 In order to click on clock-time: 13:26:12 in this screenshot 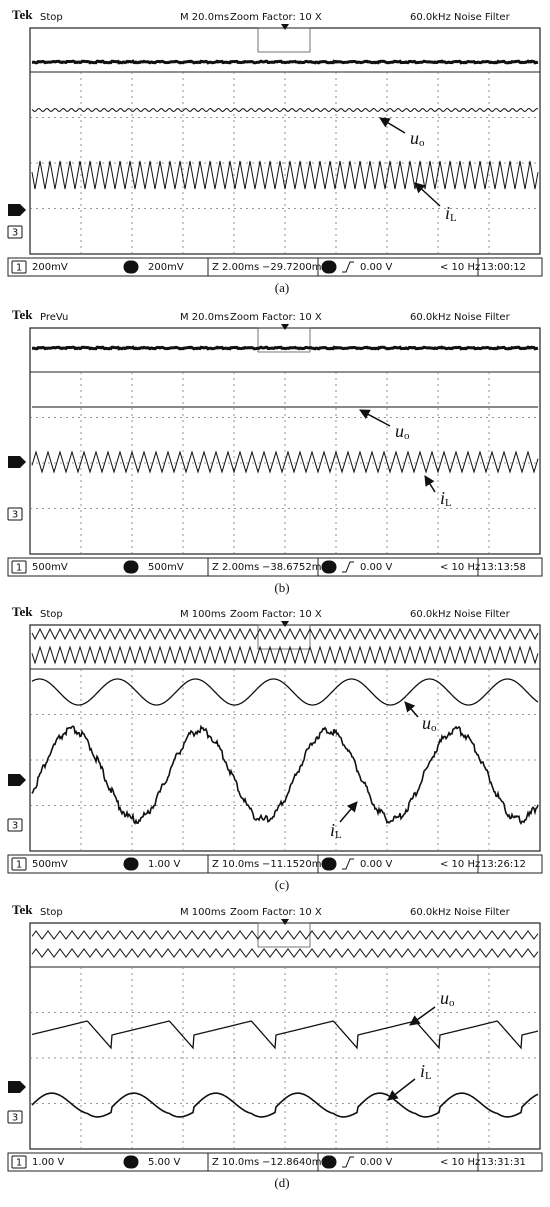, I will do `click(503, 864)`.